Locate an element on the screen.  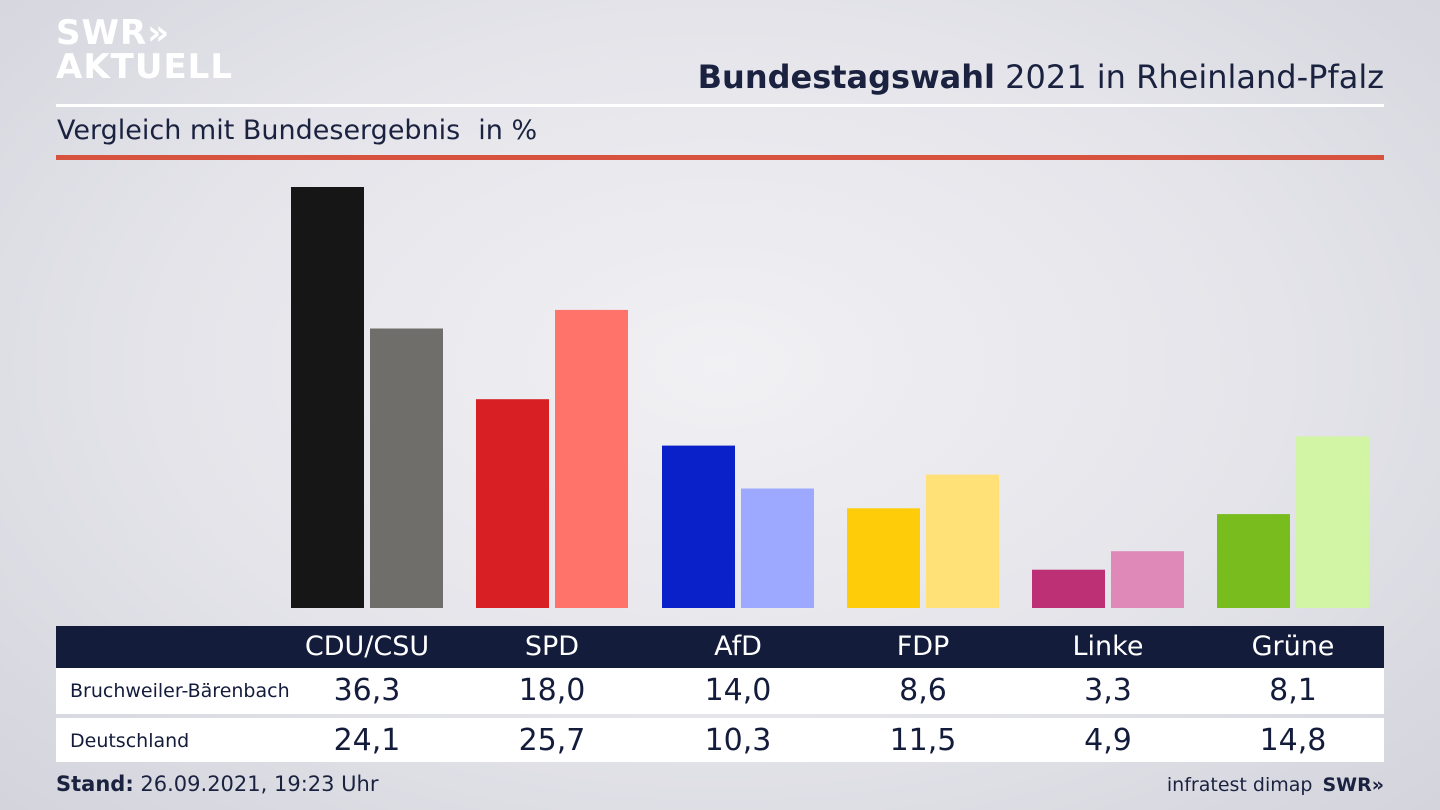
bar-afd-local is located at coordinates (698, 526).